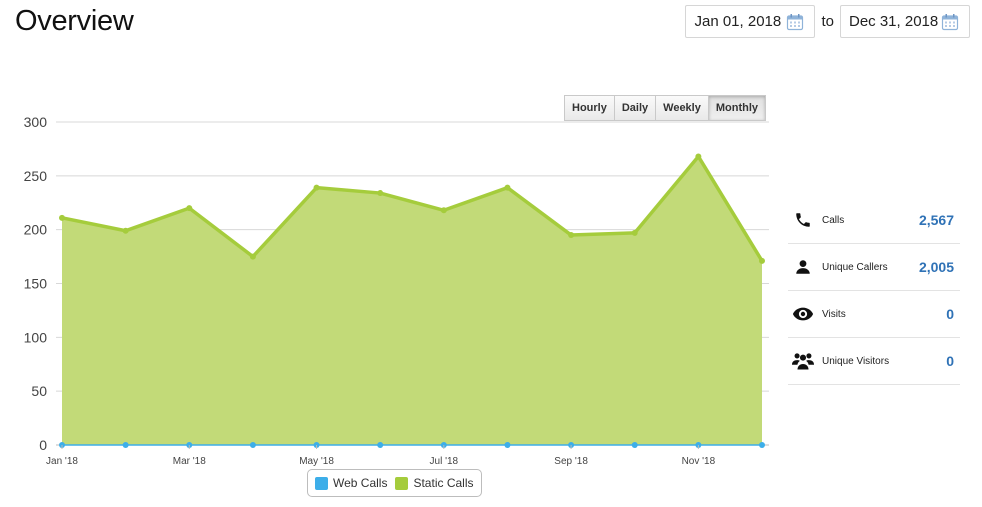 This screenshot has width=982, height=507. What do you see at coordinates (36, 176) in the screenshot?
I see `y-tick-label: 250` at bounding box center [36, 176].